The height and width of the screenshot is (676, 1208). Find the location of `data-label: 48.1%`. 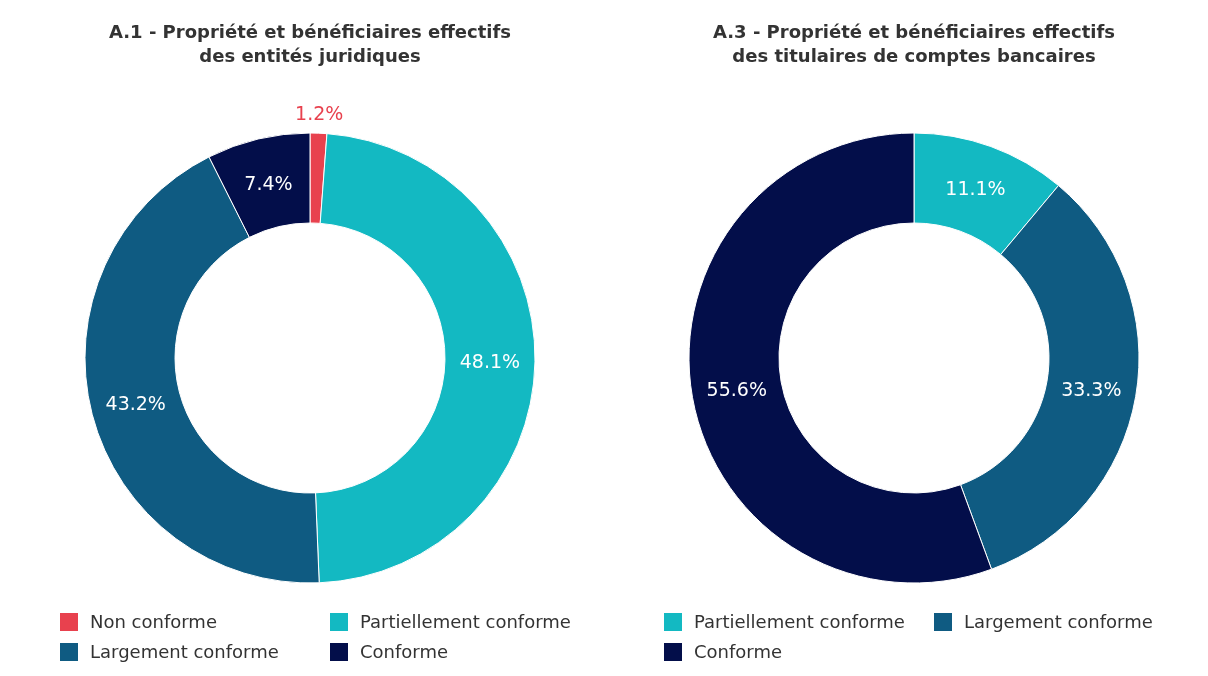

data-label: 48.1% is located at coordinates (490, 360).